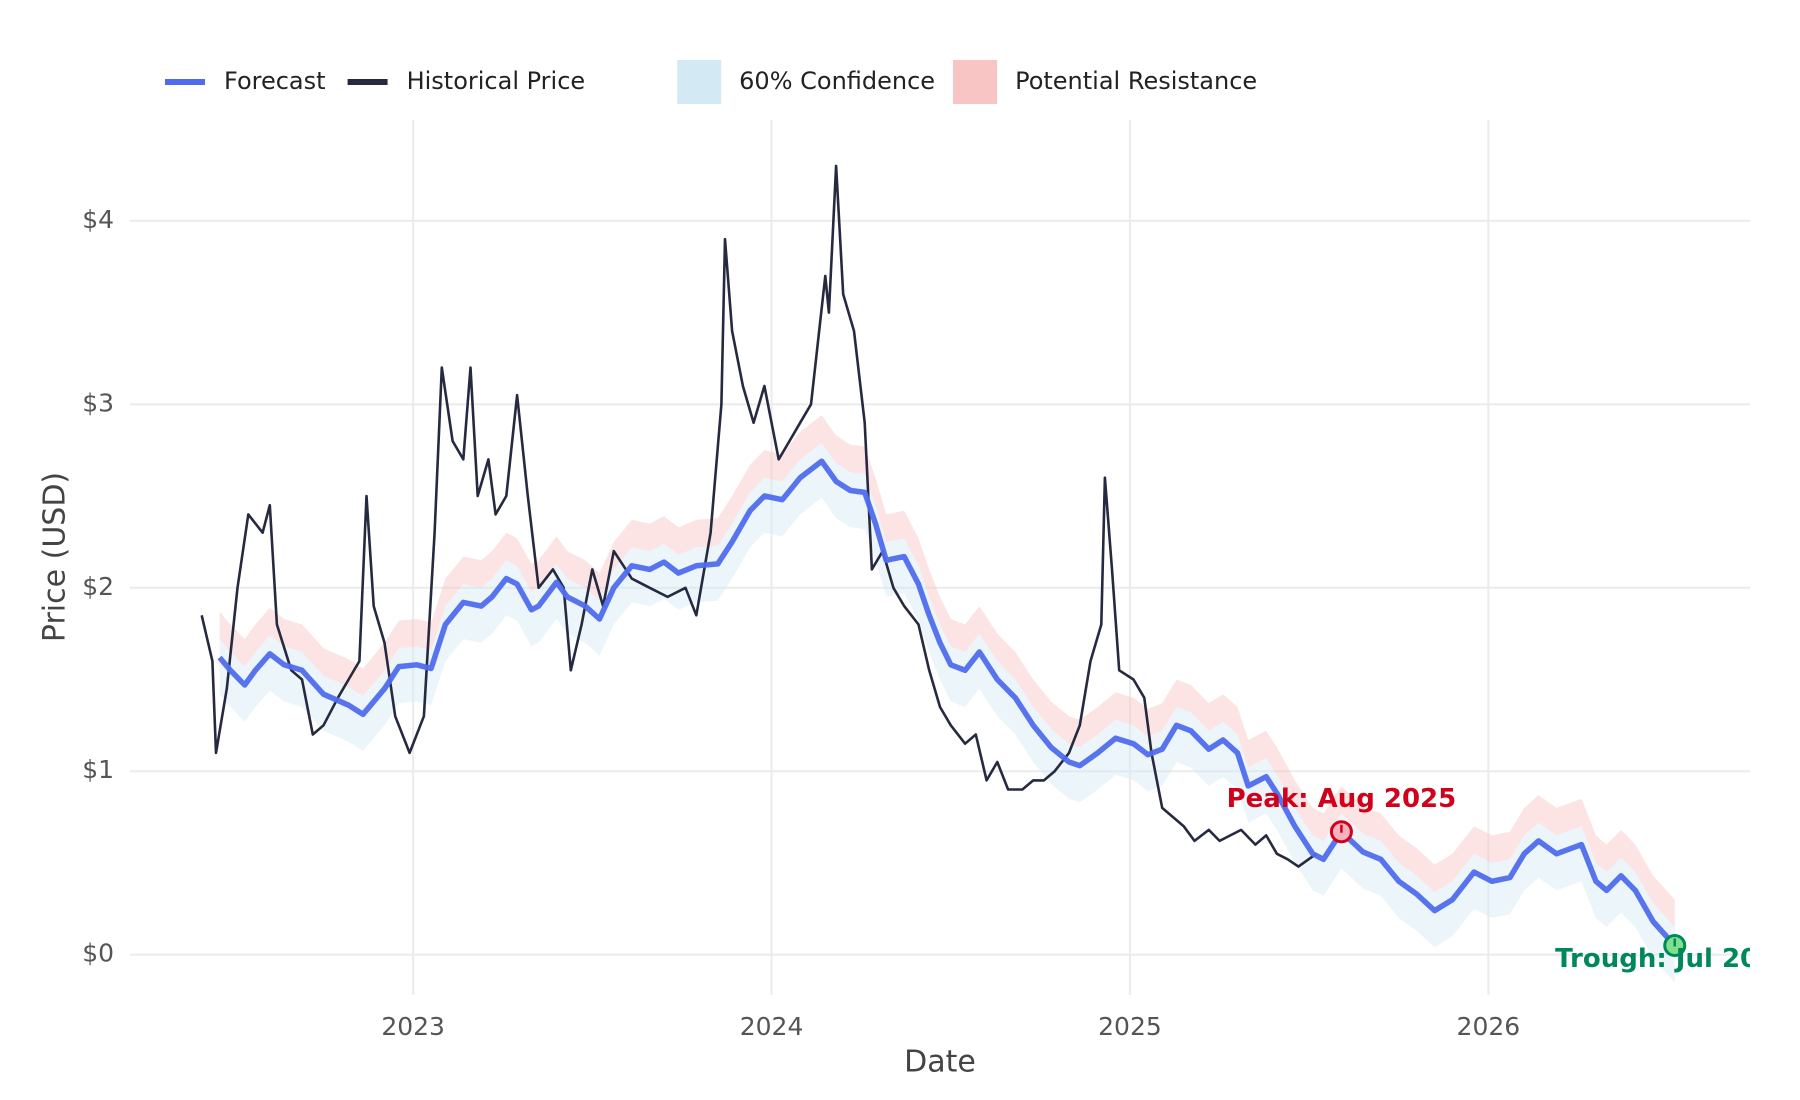 Image resolution: width=1800 pixels, height=1100 pixels. I want to click on legend-label: Historical Price, so click(496, 81).